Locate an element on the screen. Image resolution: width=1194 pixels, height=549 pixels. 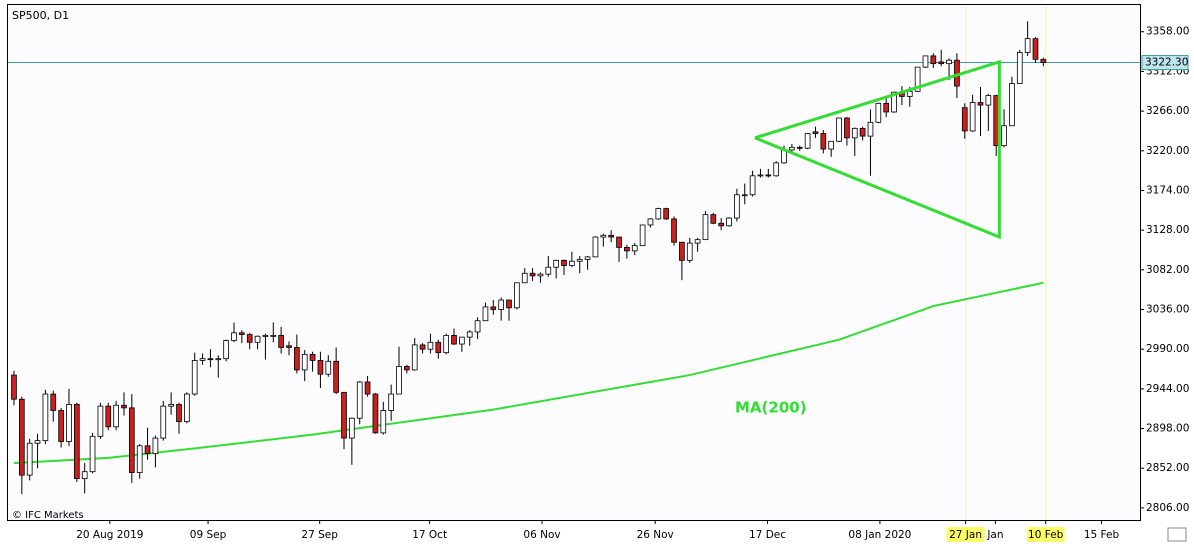
x-tick-label: 09 Sep is located at coordinates (208, 535).